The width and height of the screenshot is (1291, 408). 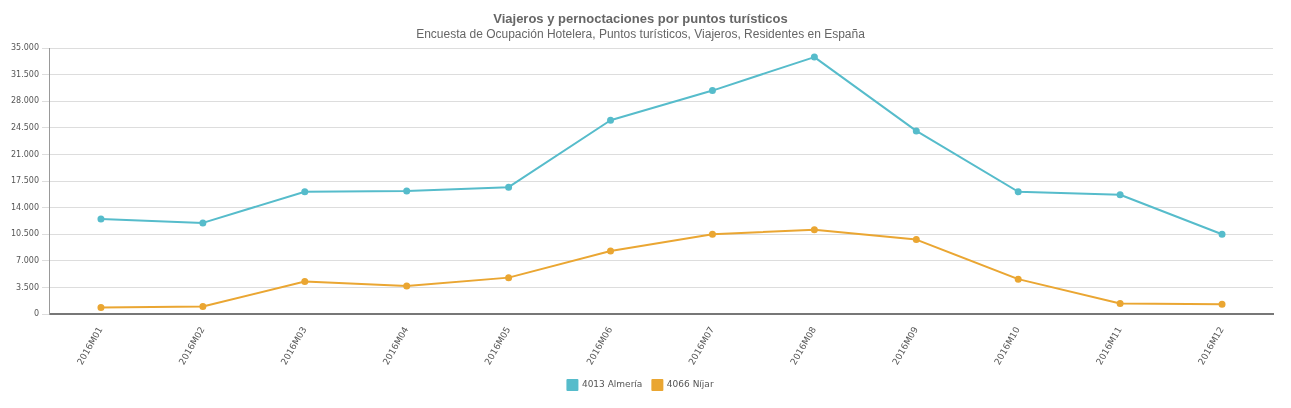 I want to click on chart-subtitle: Encuesta de Ocupación Hotelera, Puntos turísticos, Viajeros, Residentes en España, so click(x=641, y=34).